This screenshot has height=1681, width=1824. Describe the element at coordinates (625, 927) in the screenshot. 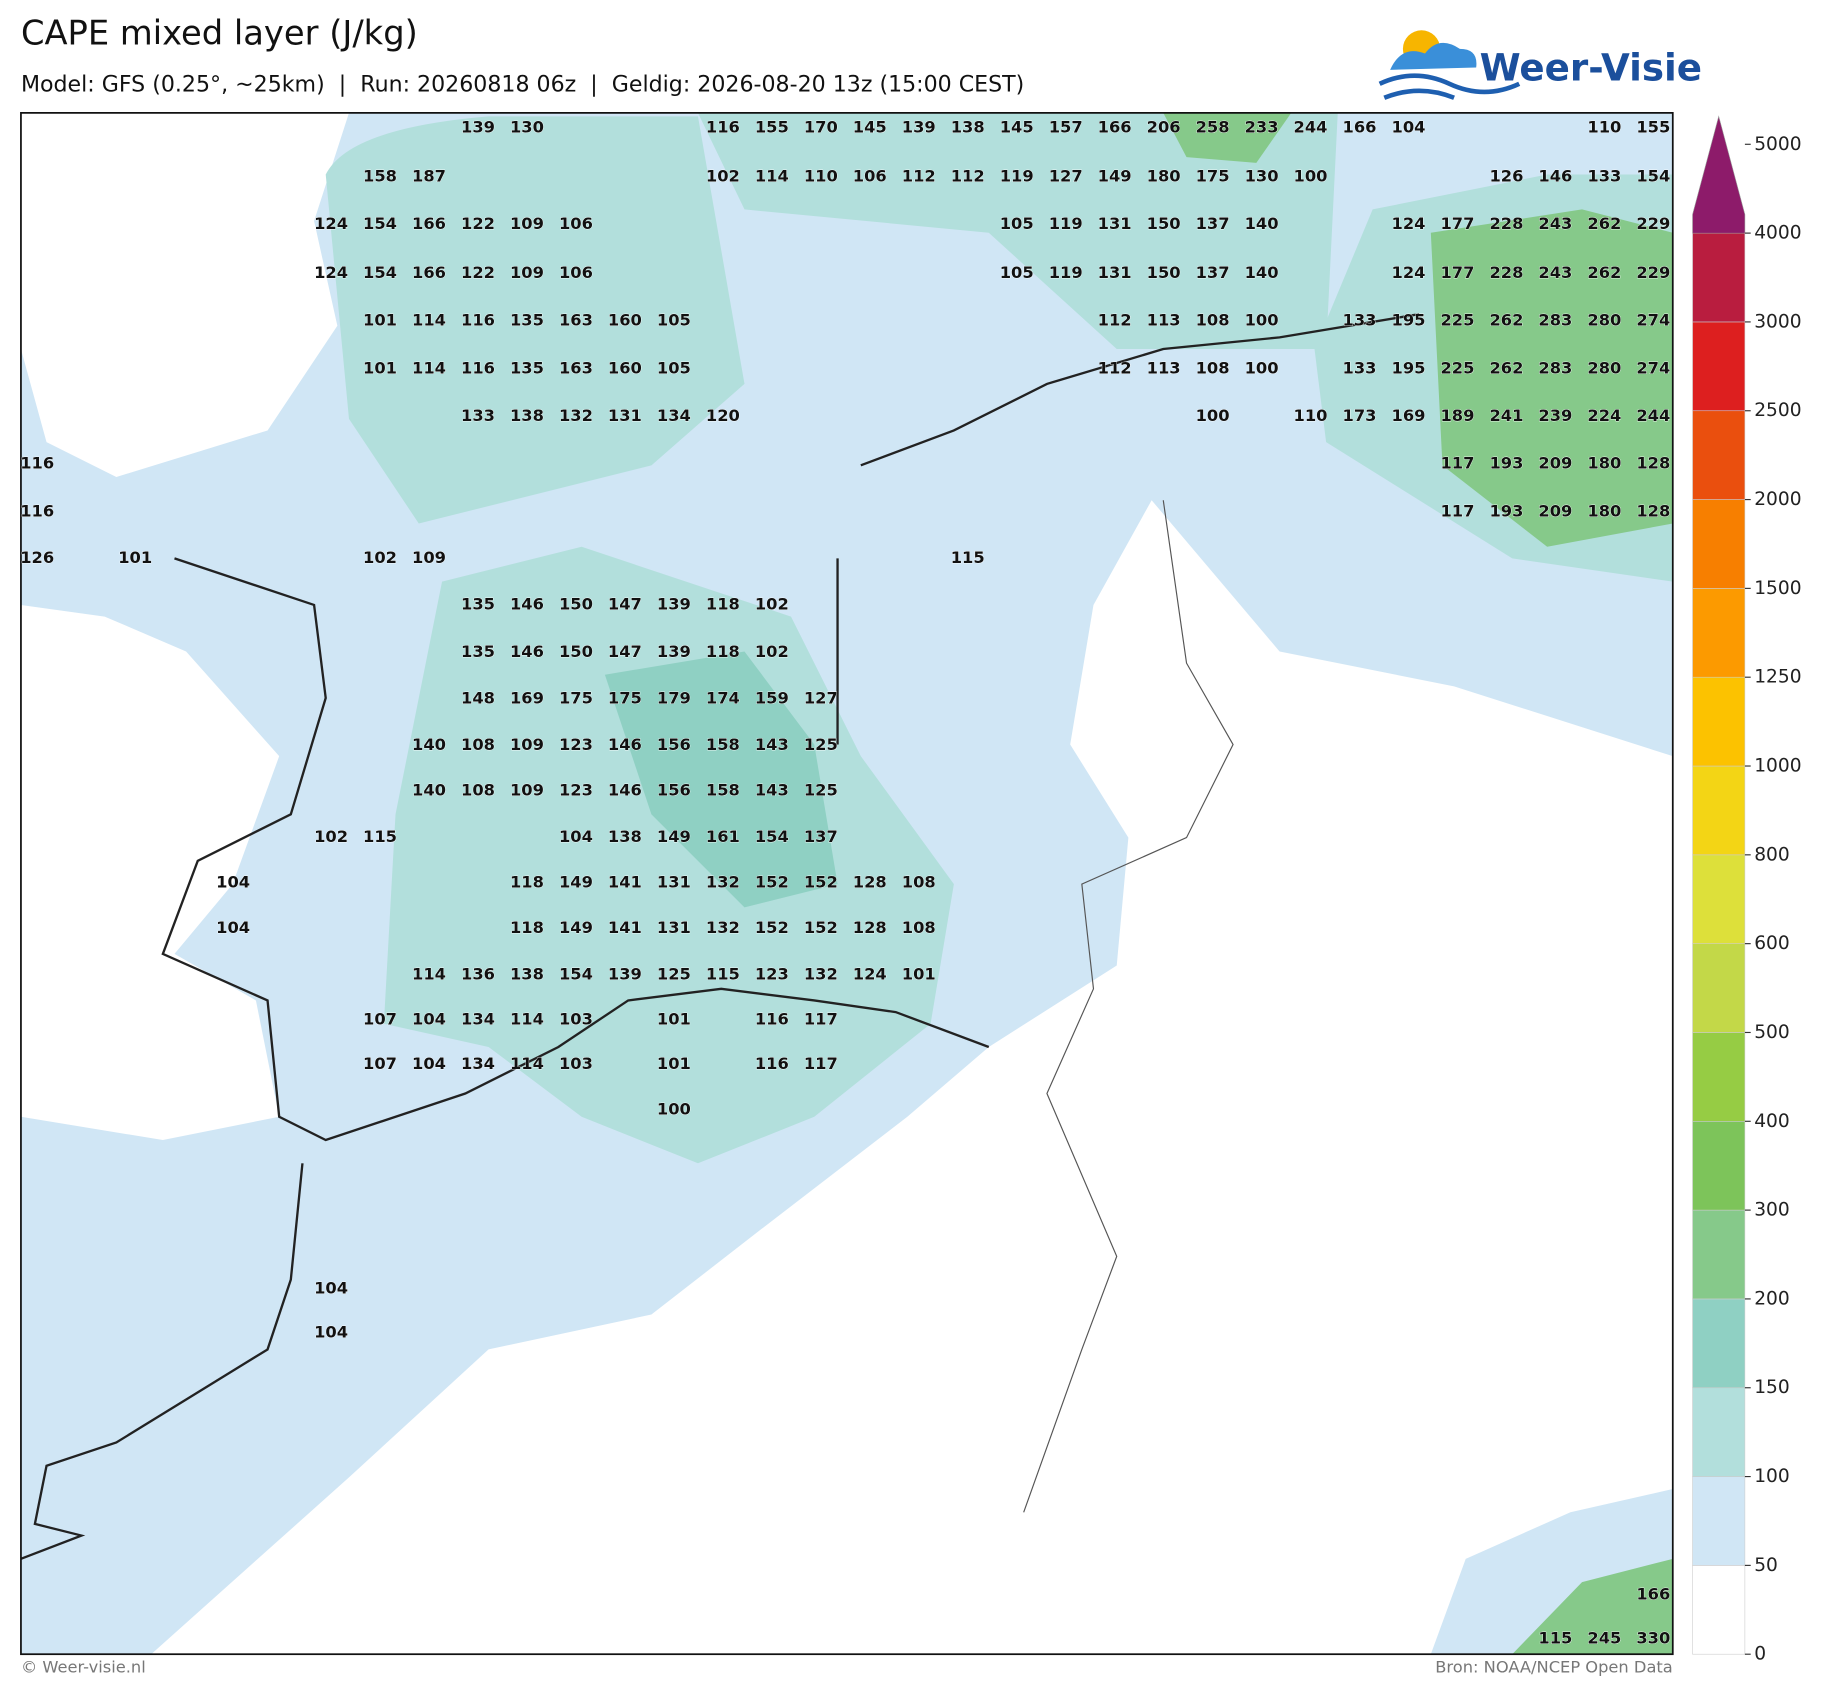

I see `cape-label: 141` at that location.